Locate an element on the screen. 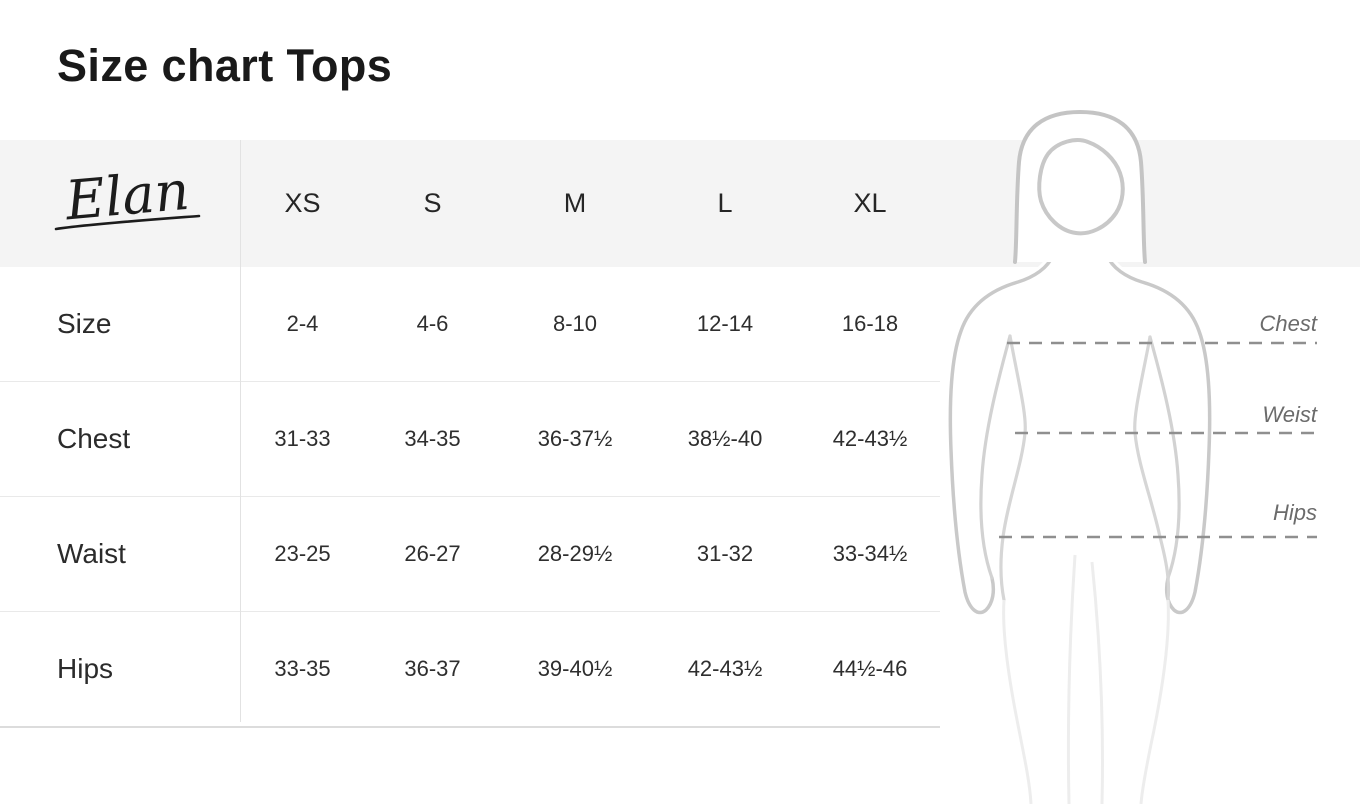 The height and width of the screenshot is (804, 1360). size-m: 8-10 is located at coordinates (575, 323).